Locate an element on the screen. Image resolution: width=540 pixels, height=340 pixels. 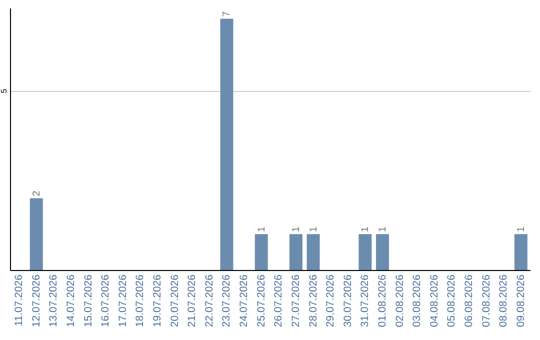
x-tick-label: 24.07.2026 is located at coordinates (244, 301).